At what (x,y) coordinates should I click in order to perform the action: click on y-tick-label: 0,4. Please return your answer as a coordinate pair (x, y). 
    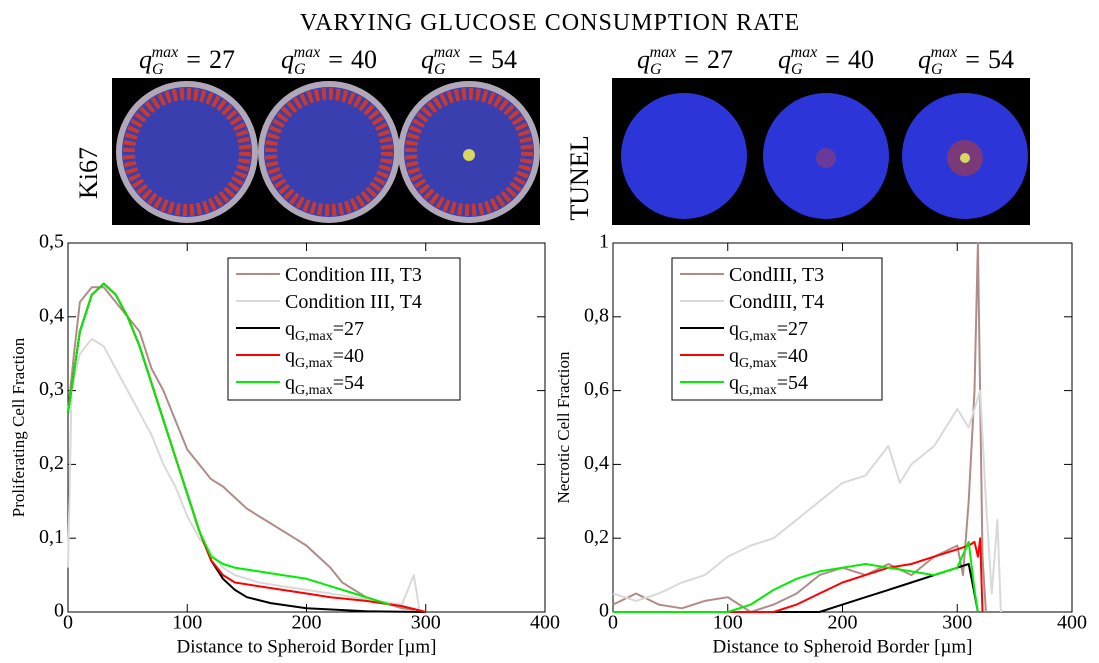
    Looking at the image, I should click on (596, 463).